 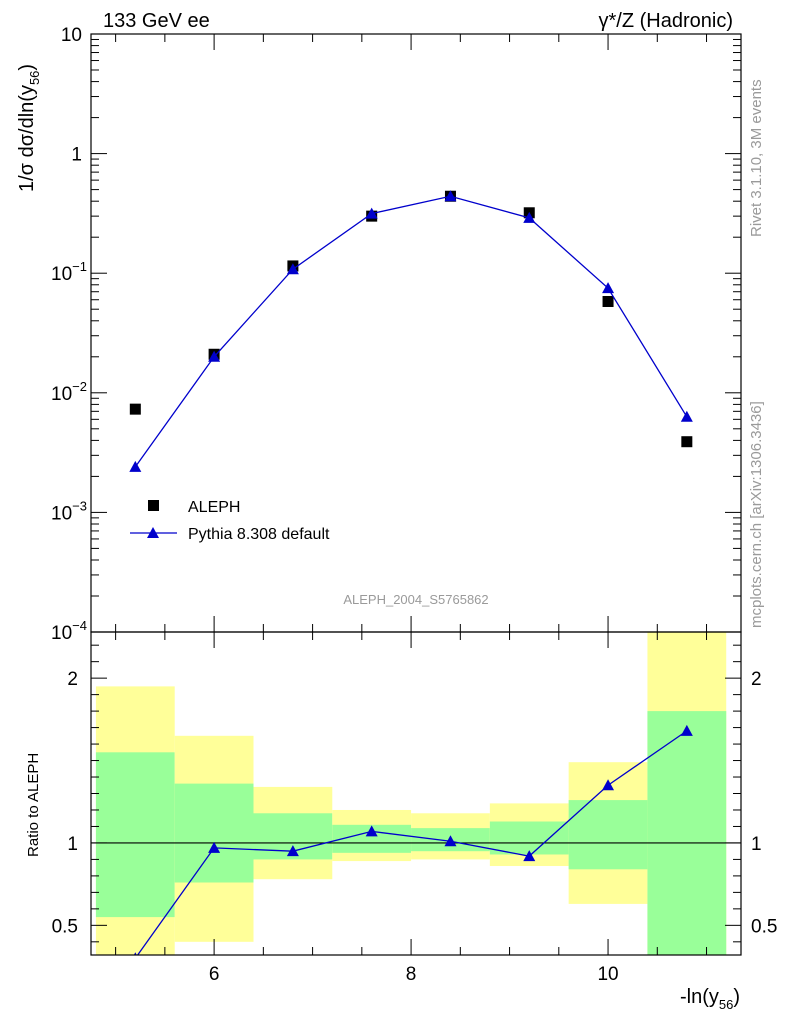 I want to click on main-y-tick-label: 10⁻⁴, so click(x=69, y=631).